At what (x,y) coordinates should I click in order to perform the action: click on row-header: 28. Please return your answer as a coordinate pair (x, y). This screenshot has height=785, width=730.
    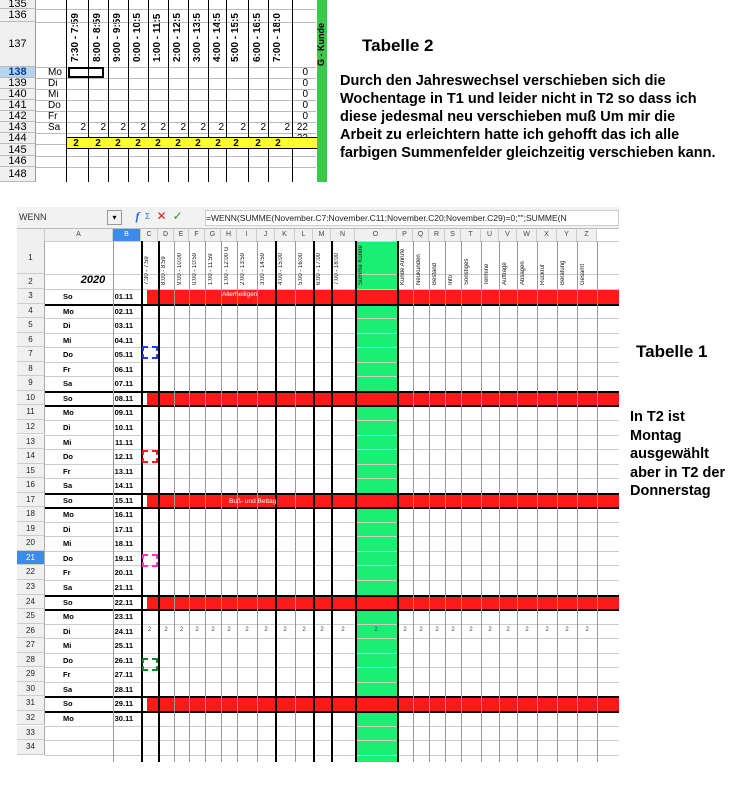
    Looking at the image, I should click on (31, 660).